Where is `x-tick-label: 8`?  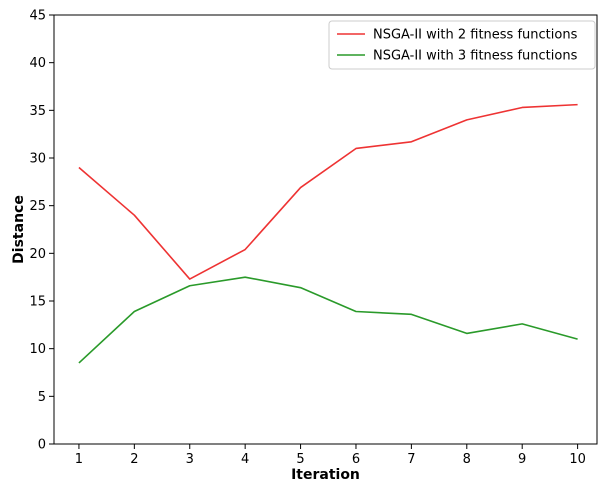 x-tick-label: 8 is located at coordinates (467, 459).